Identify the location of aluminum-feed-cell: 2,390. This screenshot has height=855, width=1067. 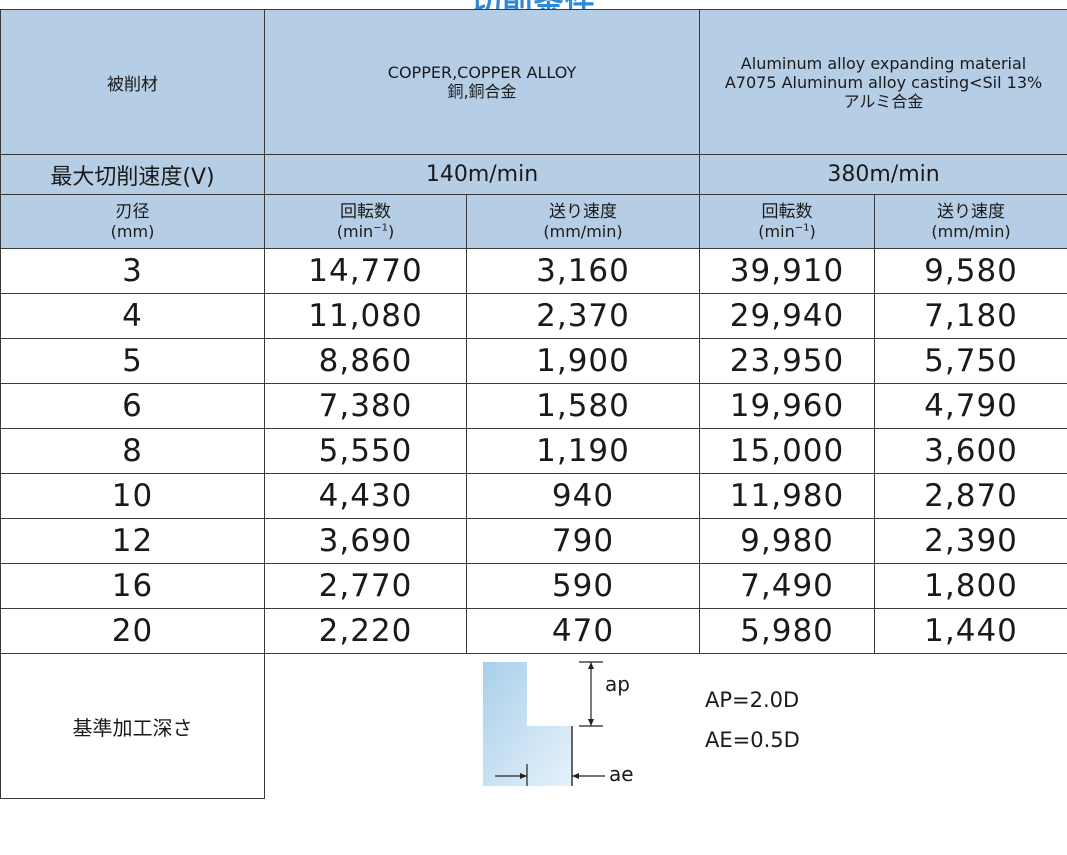
(970, 541).